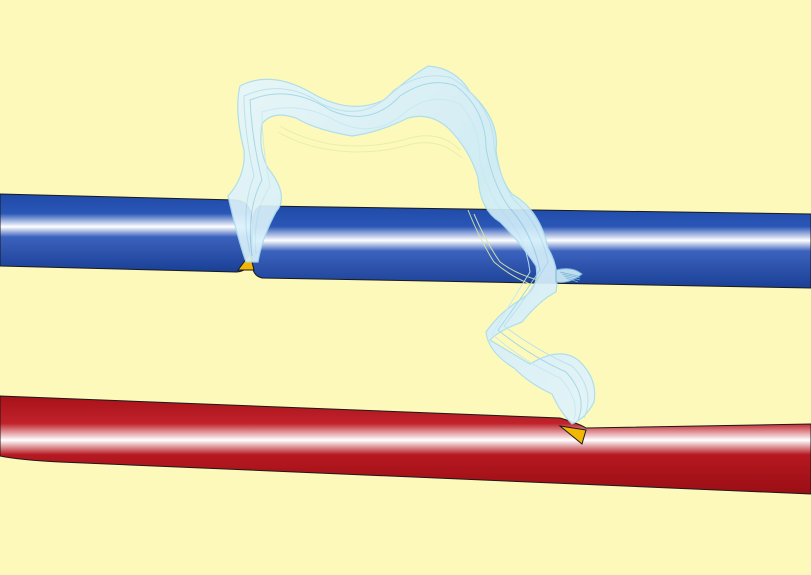 This screenshot has height=575, width=811. Describe the element at coordinates (570, 277) in the screenshot. I see `graft-pleat-lines` at that location.